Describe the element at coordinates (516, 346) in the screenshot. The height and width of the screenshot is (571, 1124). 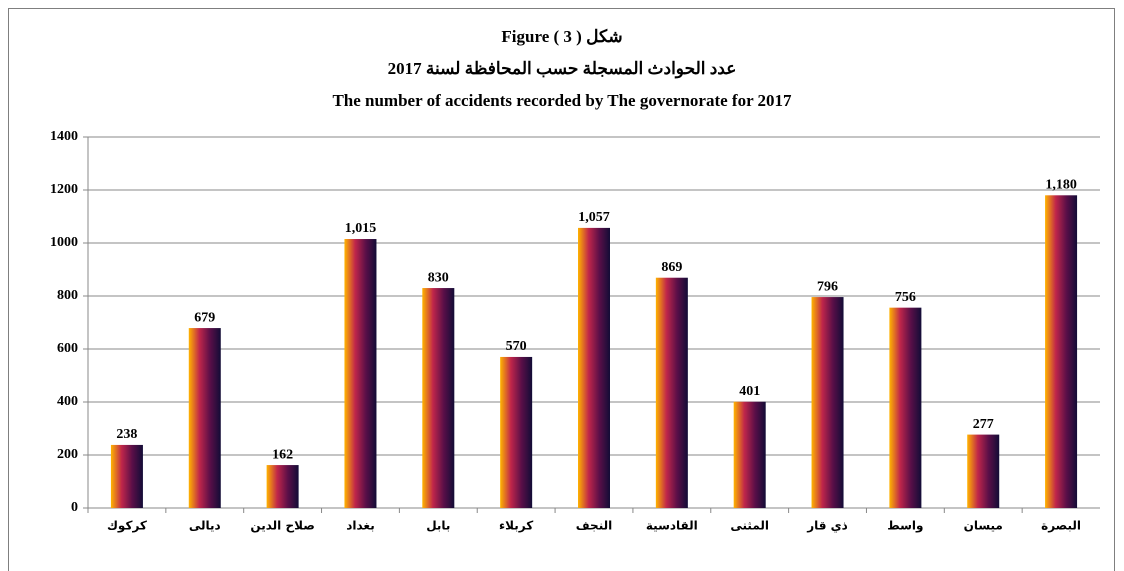
I see `data-label: 570` at that location.